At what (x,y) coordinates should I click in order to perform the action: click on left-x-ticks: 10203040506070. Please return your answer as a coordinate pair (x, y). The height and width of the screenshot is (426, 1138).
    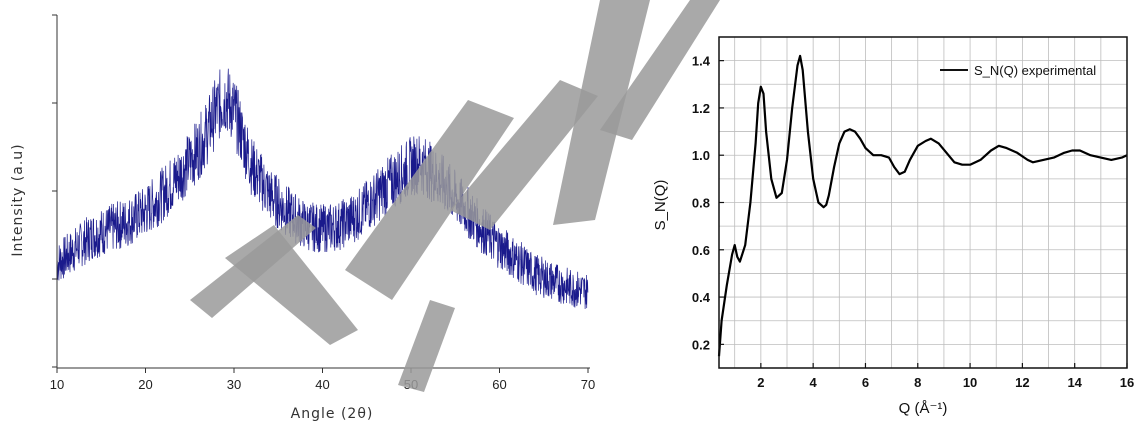
    Looking at the image, I should click on (322, 380).